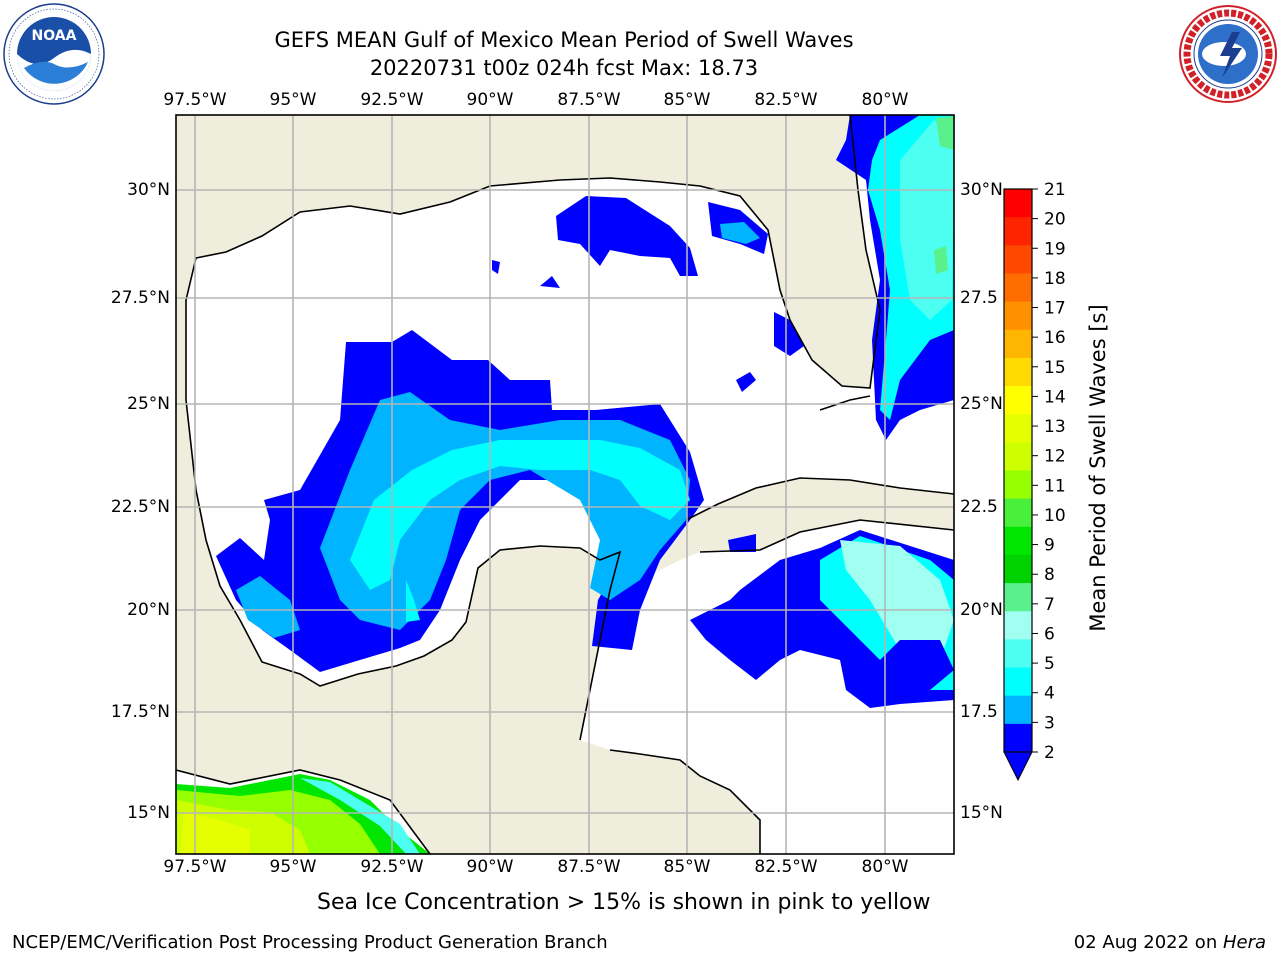 The image size is (1280, 960). I want to click on swell-band-6-8s-spot, so click(413, 601).